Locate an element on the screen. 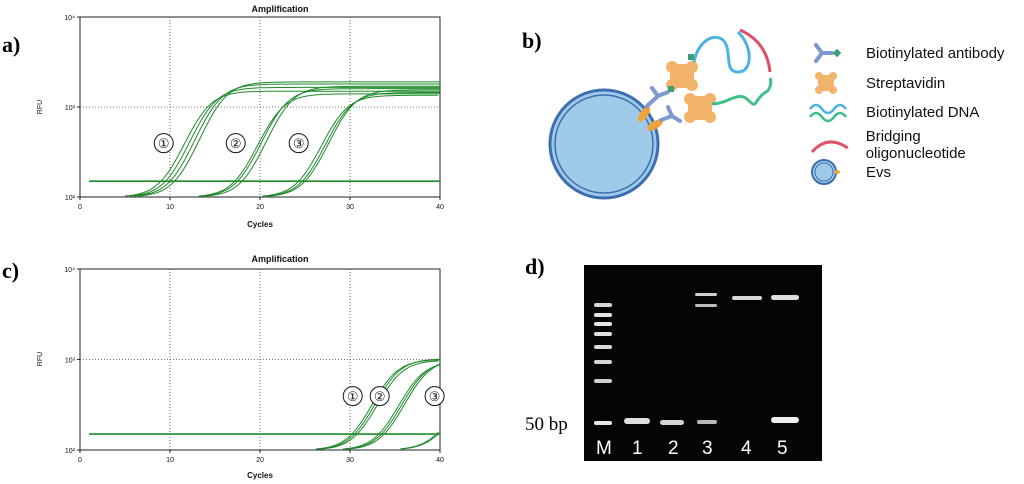  bridging-oligo is located at coordinates (755, 50).